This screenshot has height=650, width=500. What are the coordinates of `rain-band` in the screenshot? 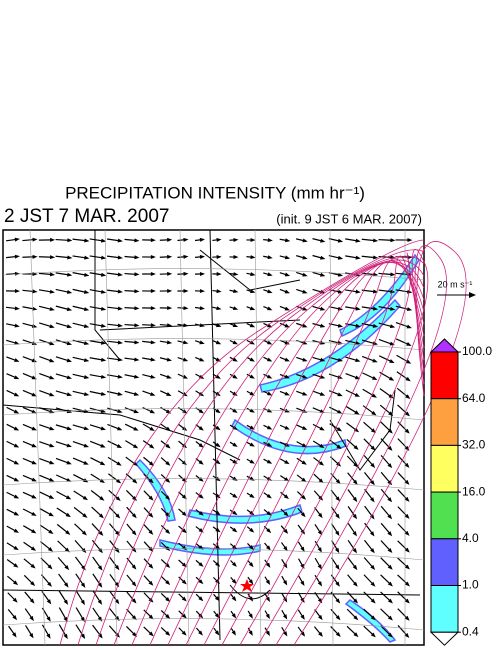 It's located at (210, 547).